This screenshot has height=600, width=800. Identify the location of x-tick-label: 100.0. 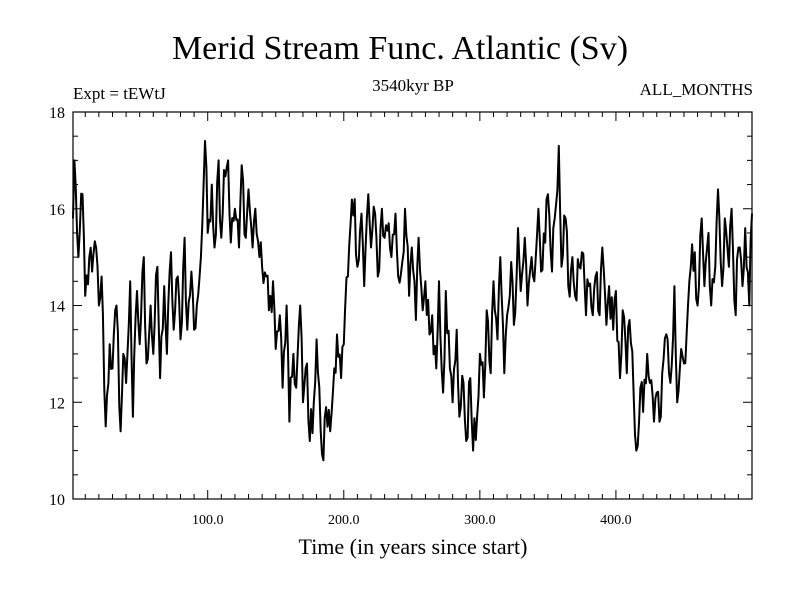
(208, 520).